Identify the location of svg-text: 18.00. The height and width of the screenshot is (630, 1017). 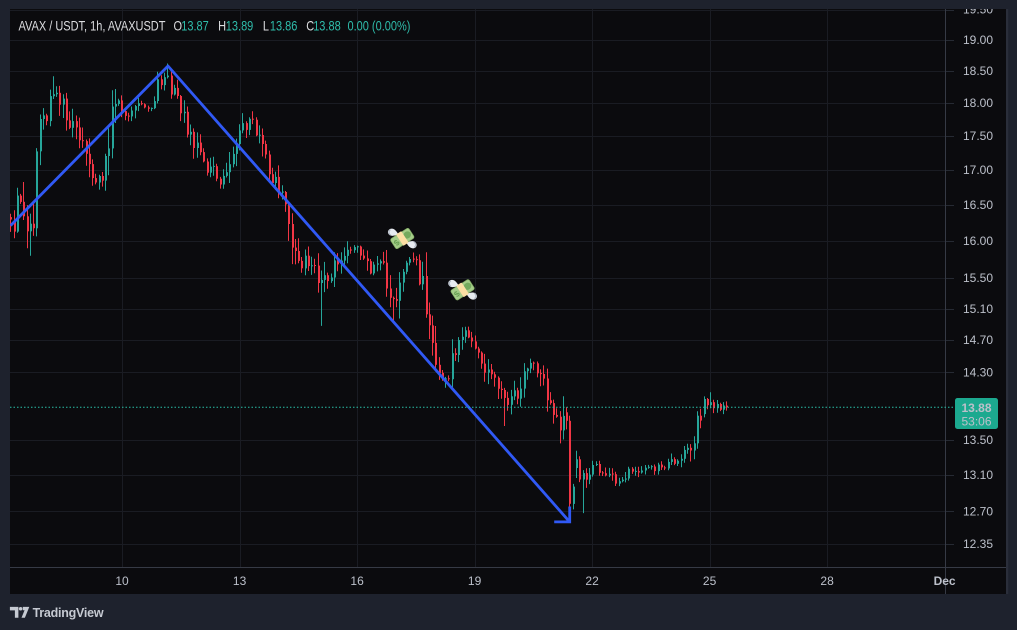
(978, 103).